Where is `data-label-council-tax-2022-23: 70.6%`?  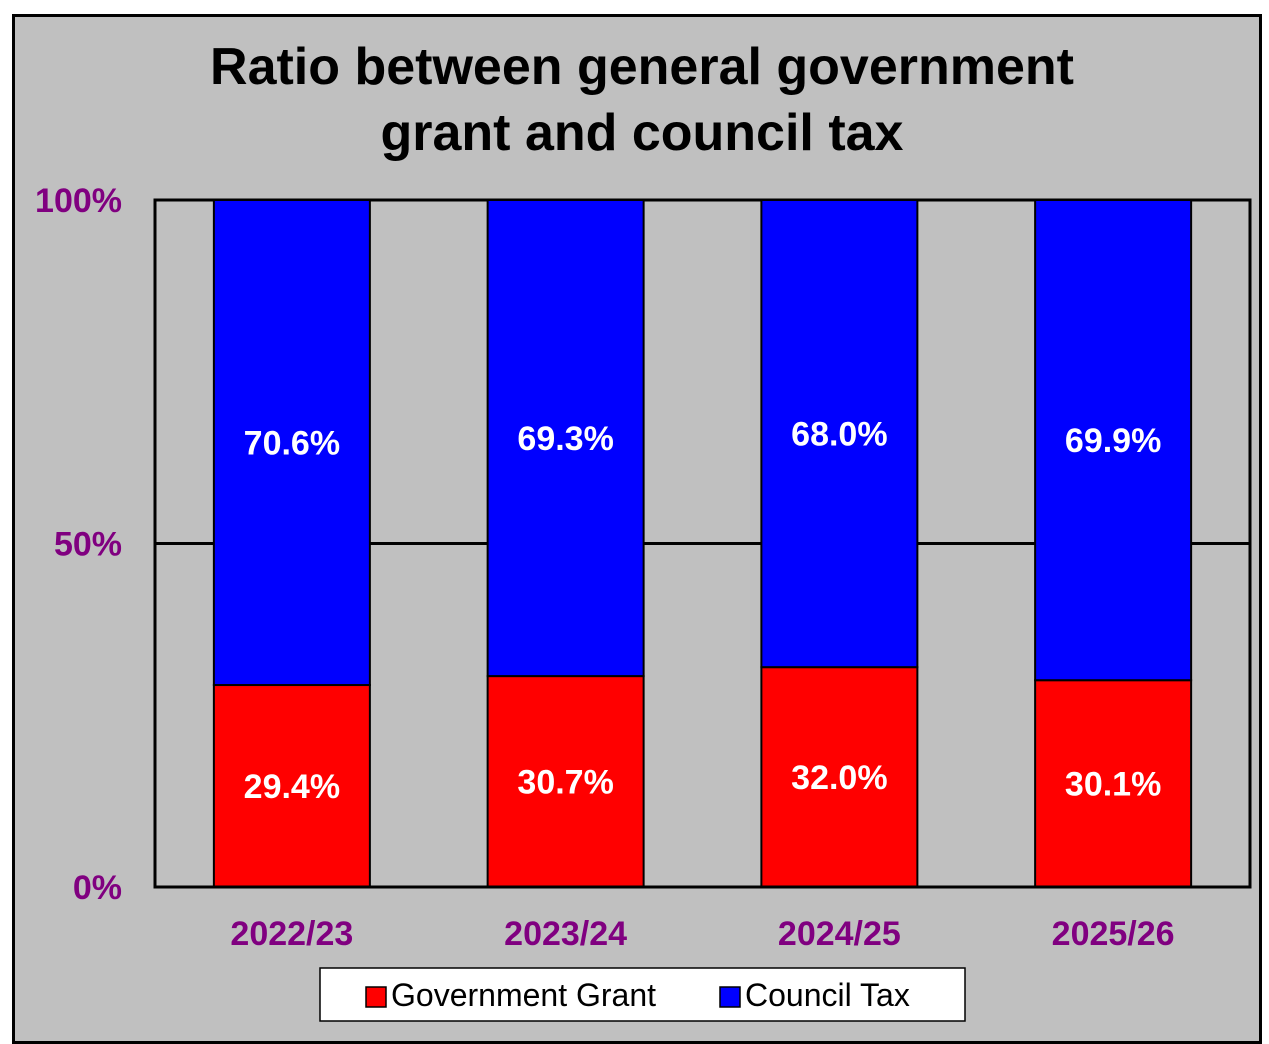 data-label-council-tax-2022-23: 70.6% is located at coordinates (292, 444).